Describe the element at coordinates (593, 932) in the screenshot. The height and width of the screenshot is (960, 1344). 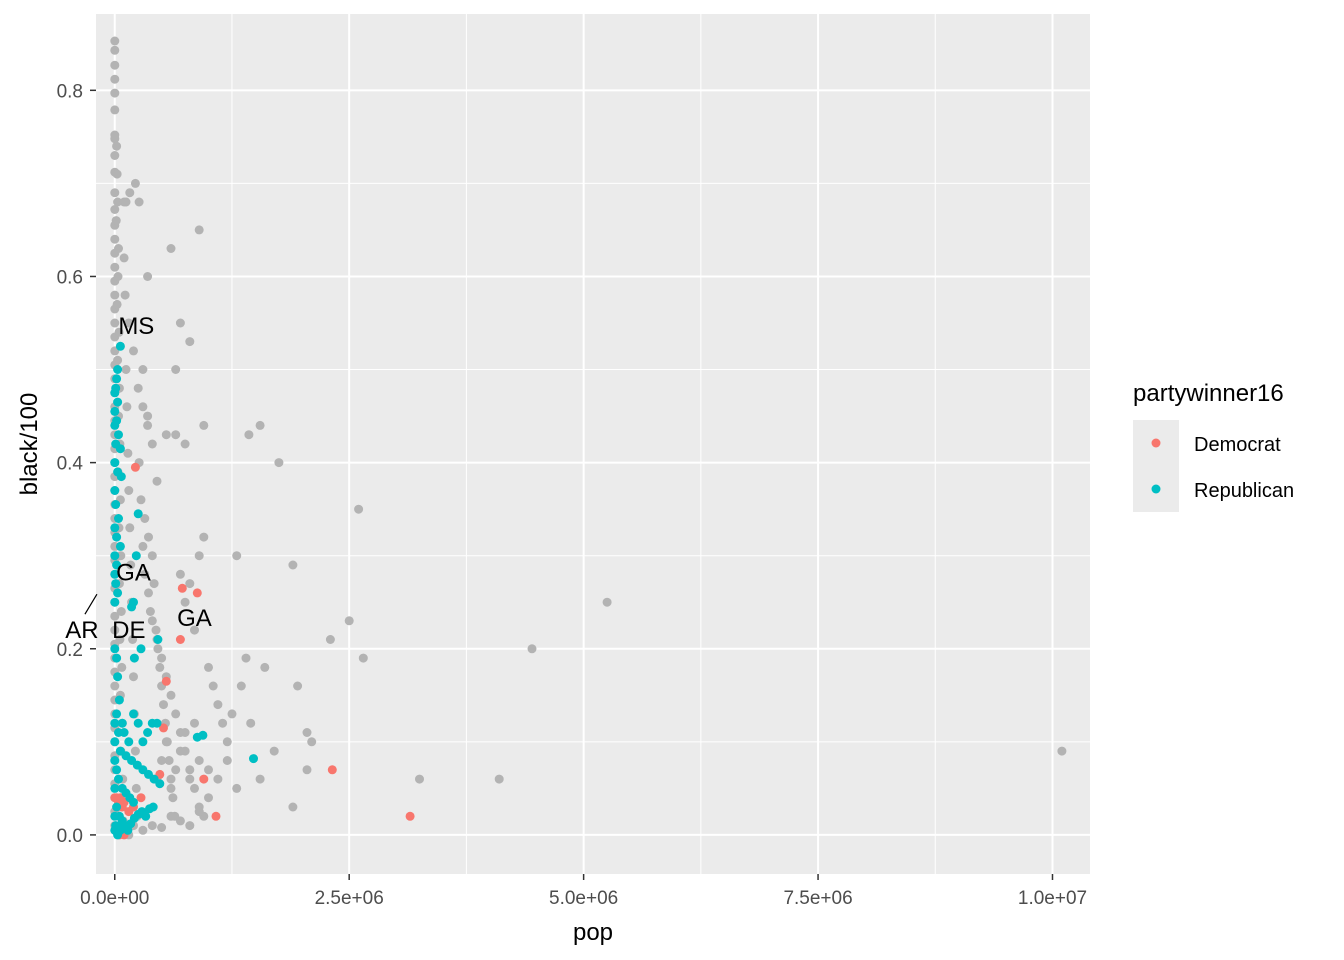
I see `x-axis-title: pop` at that location.